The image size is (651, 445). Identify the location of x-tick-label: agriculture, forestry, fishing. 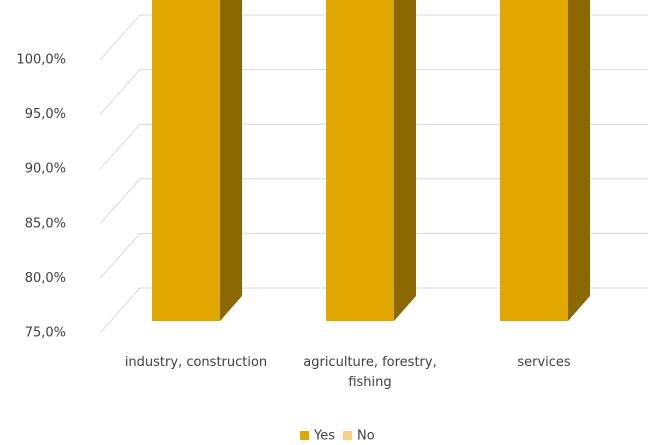
(370, 372).